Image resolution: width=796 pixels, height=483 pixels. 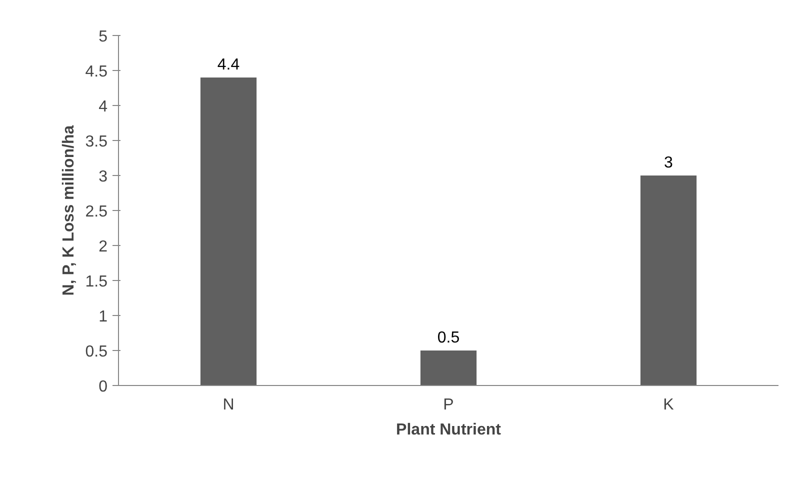 What do you see at coordinates (96, 142) in the screenshot?
I see `y-tick-label: 3.5` at bounding box center [96, 142].